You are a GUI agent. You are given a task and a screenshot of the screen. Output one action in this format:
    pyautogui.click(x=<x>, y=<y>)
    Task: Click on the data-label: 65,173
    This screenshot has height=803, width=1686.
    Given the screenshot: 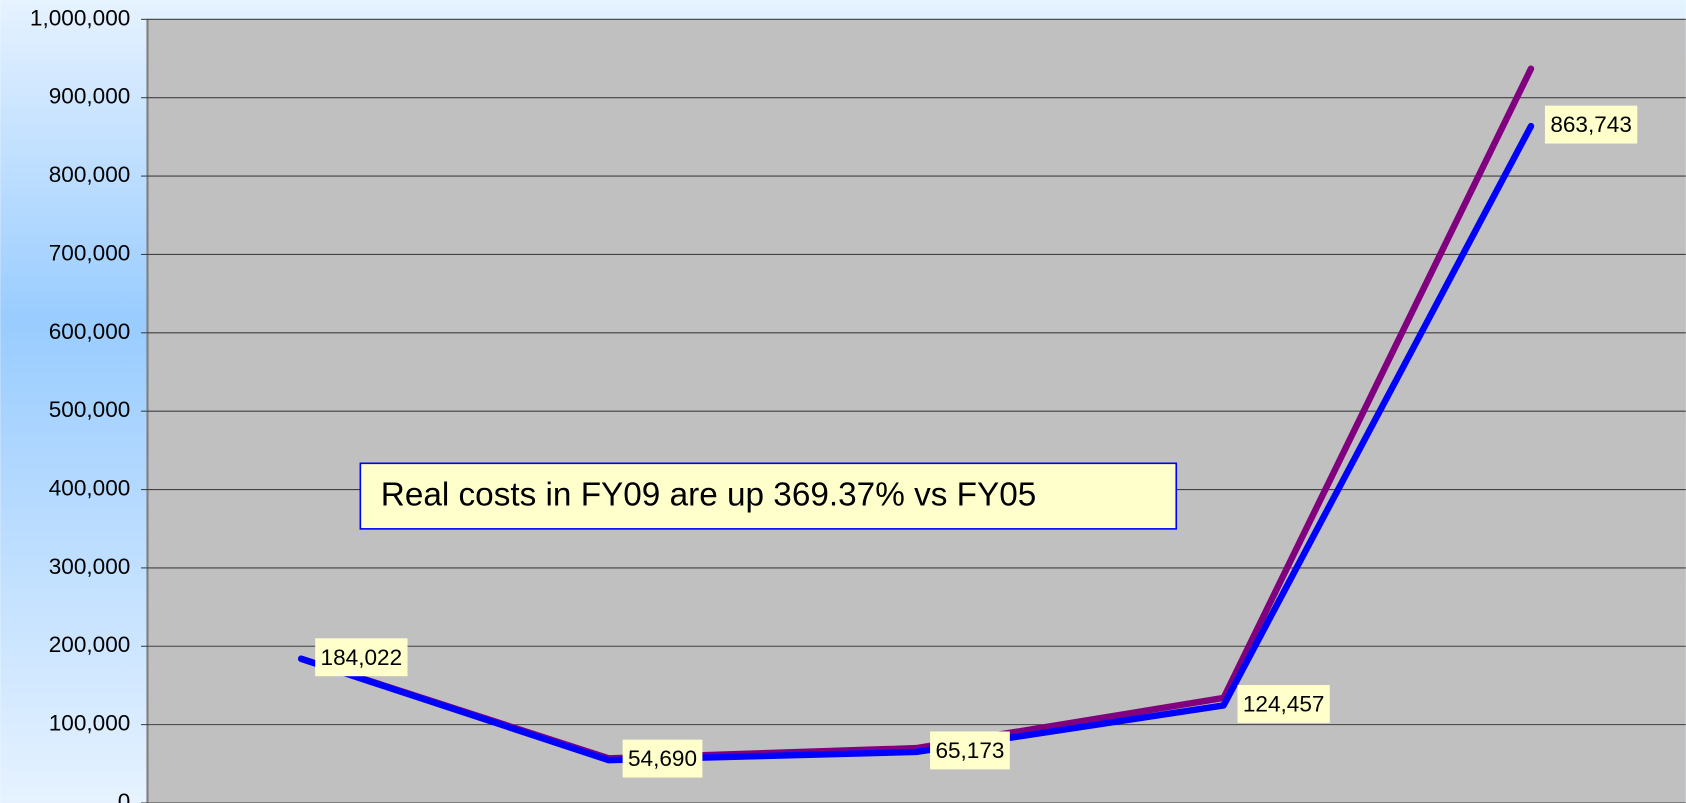 What is the action you would take?
    pyautogui.click(x=969, y=750)
    